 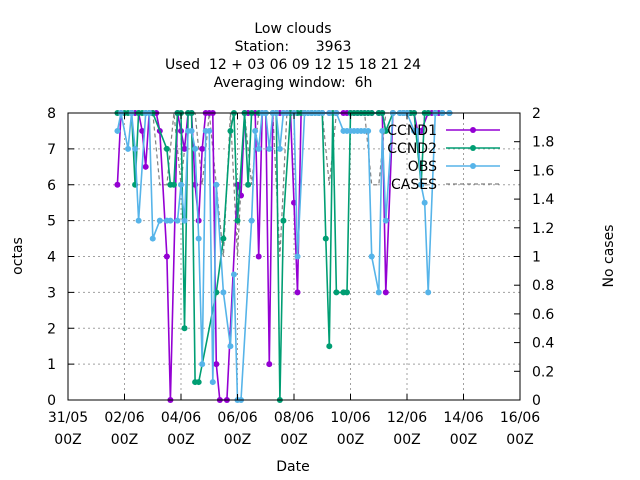 What do you see at coordinates (273, 184) in the screenshot?
I see `series-line-cases` at bounding box center [273, 184].